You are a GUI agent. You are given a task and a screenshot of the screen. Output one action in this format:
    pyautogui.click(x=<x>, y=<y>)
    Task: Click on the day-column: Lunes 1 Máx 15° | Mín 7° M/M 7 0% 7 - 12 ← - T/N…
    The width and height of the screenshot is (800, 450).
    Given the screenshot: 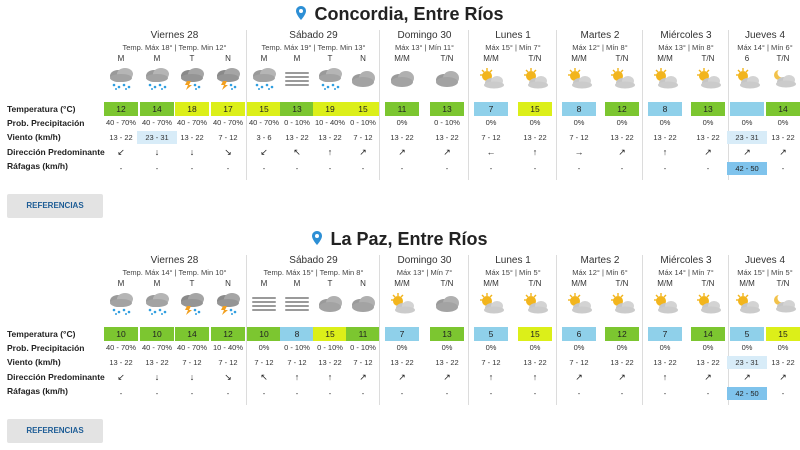 What is the action you would take?
    pyautogui.click(x=512, y=105)
    